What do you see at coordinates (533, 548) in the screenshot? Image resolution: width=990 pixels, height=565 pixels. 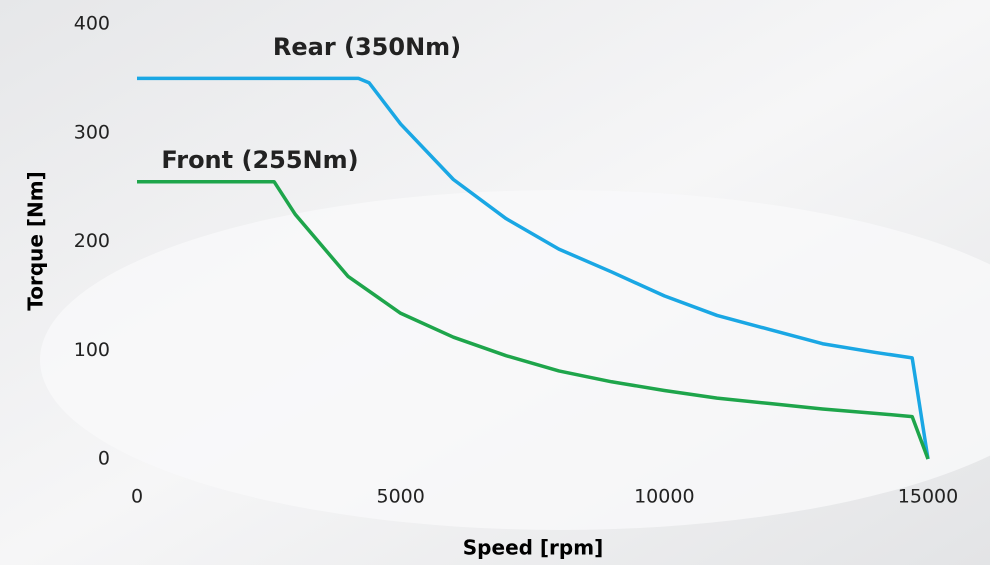 I see `x-axis-title: Speed [rpm]` at bounding box center [533, 548].